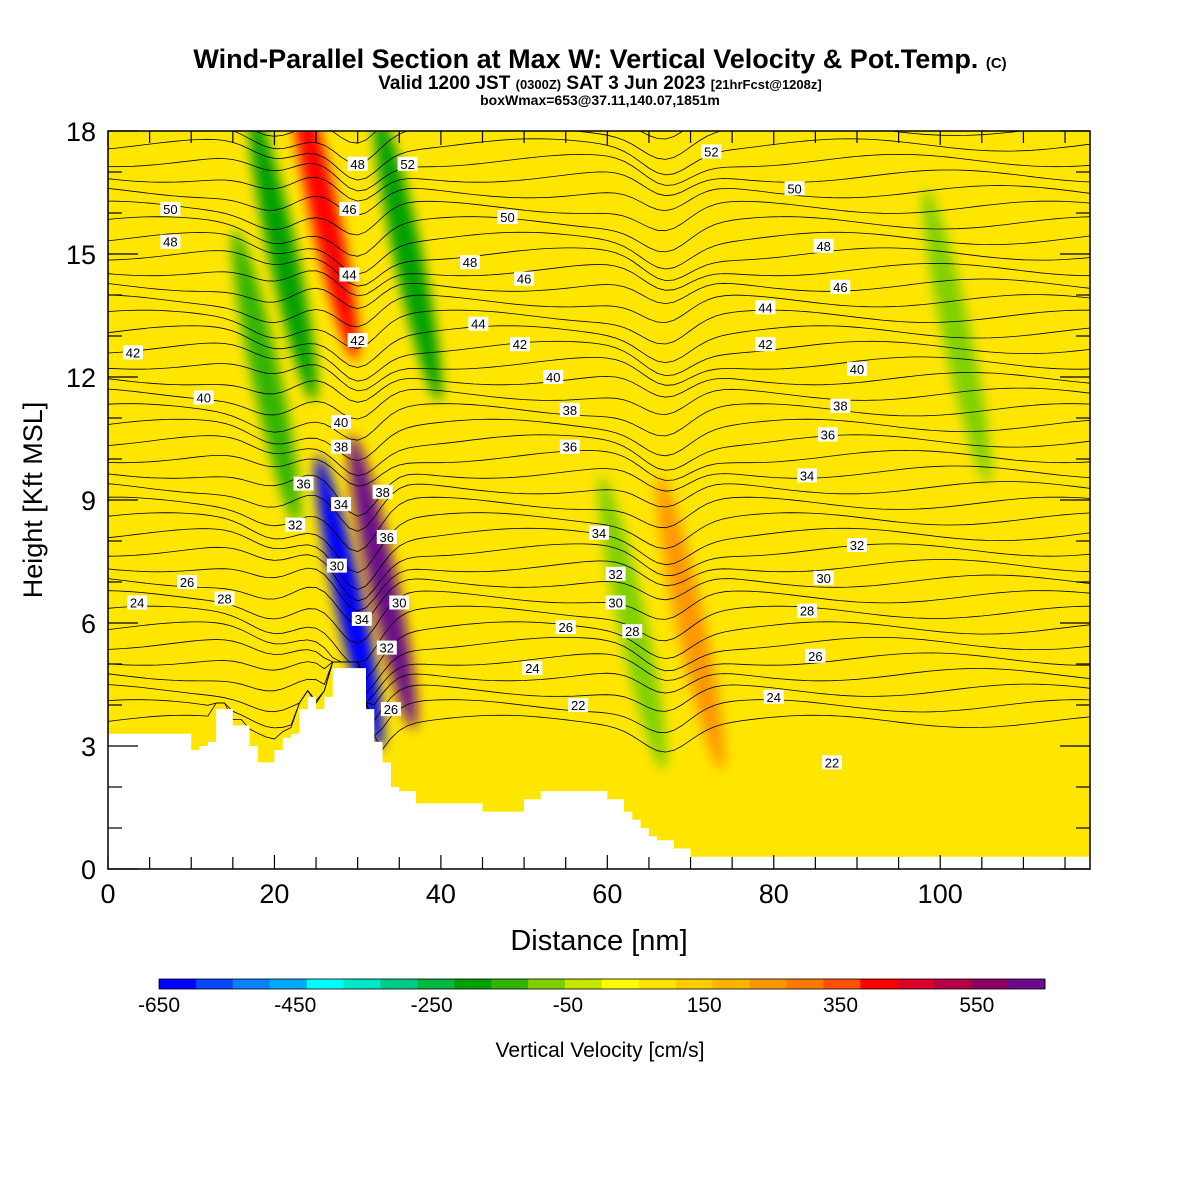  What do you see at coordinates (807, 611) in the screenshot?
I see `contour-label-44: 28` at bounding box center [807, 611].